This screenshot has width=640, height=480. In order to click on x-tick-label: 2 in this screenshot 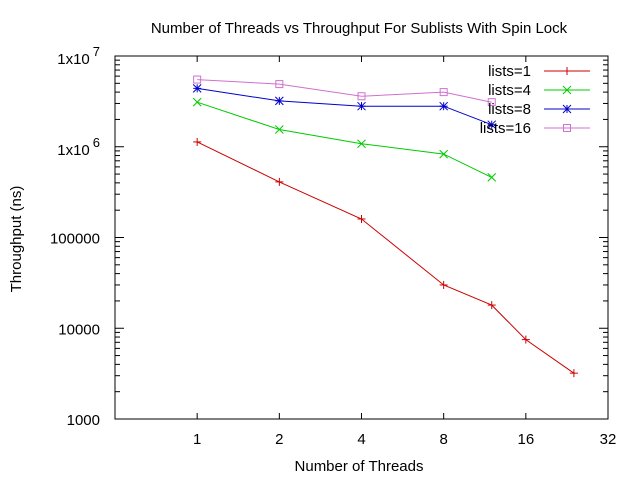, I will do `click(279, 439)`.